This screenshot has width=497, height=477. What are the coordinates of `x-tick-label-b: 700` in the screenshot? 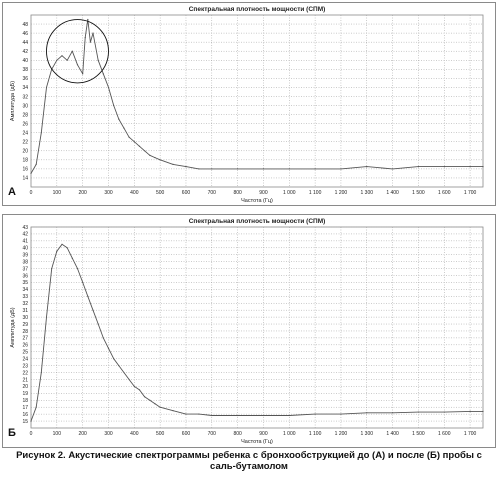 It's located at (212, 434).